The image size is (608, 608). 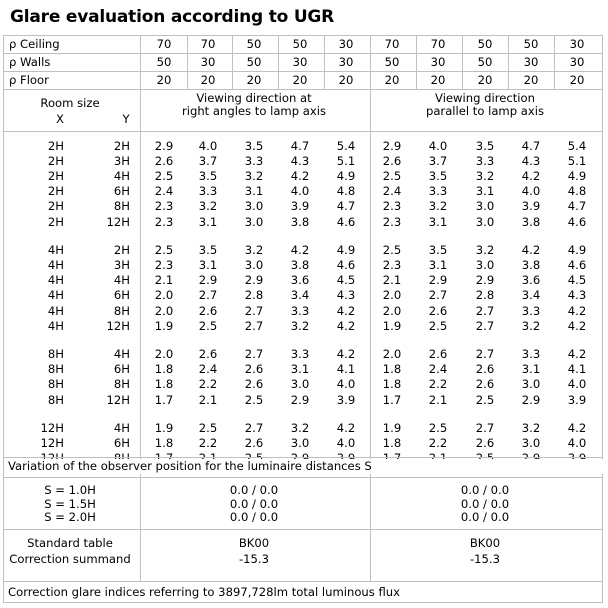 I want to click on y-column-label: Y, so click(x=126, y=119).